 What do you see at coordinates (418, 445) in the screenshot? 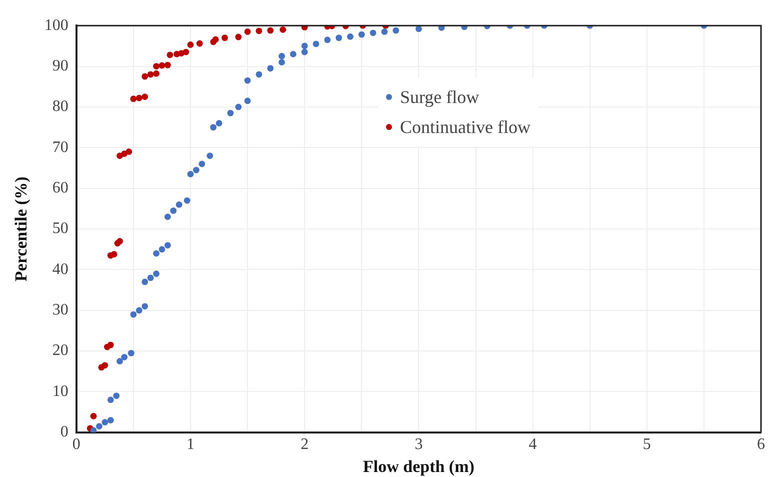
I see `x-tick-label: 3` at bounding box center [418, 445].